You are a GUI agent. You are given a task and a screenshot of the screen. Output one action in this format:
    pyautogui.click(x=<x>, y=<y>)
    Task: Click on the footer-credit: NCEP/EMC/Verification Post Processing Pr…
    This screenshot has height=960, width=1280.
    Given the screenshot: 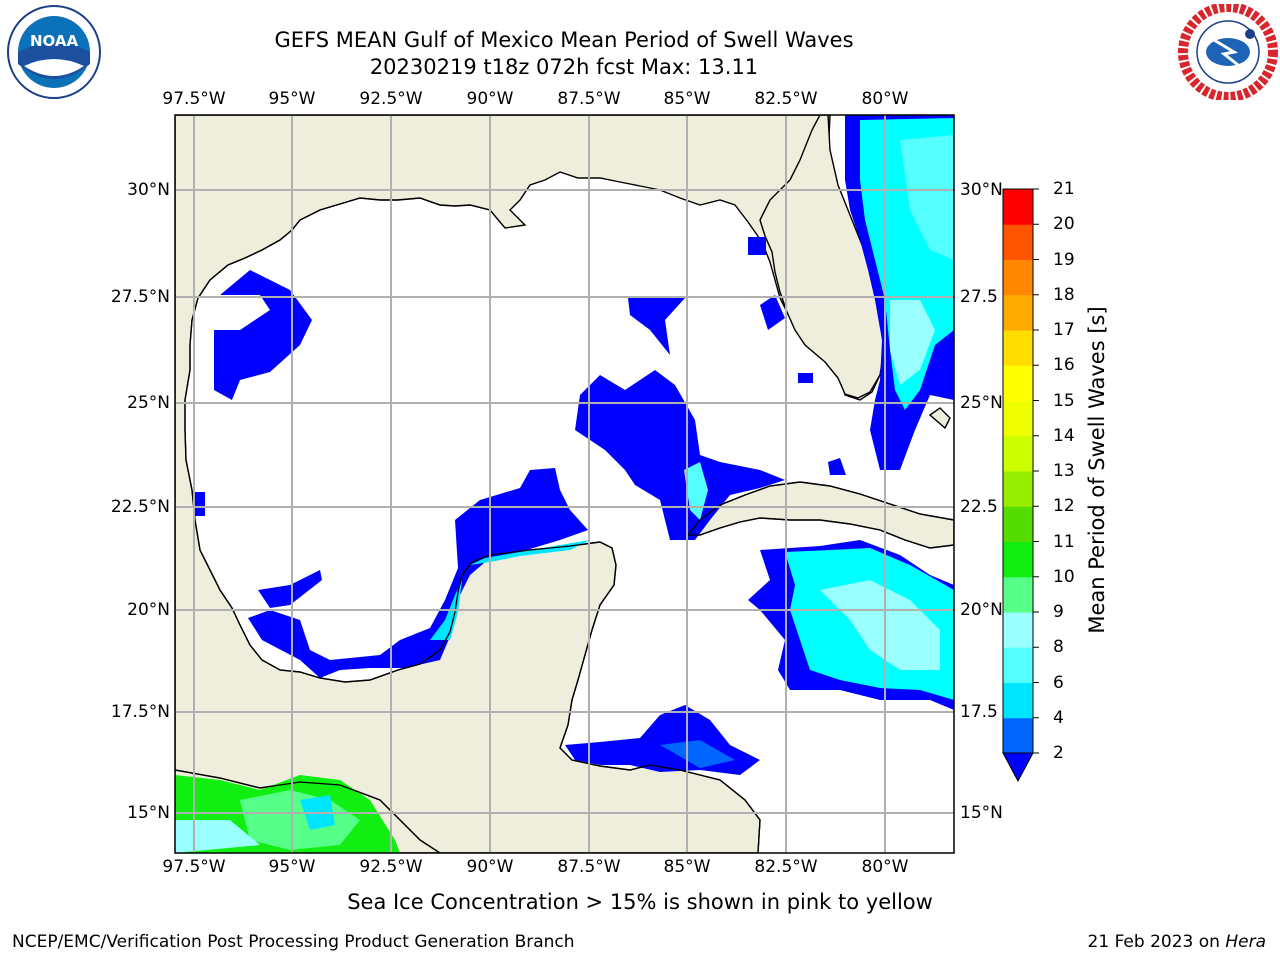 What is the action you would take?
    pyautogui.click(x=293, y=942)
    